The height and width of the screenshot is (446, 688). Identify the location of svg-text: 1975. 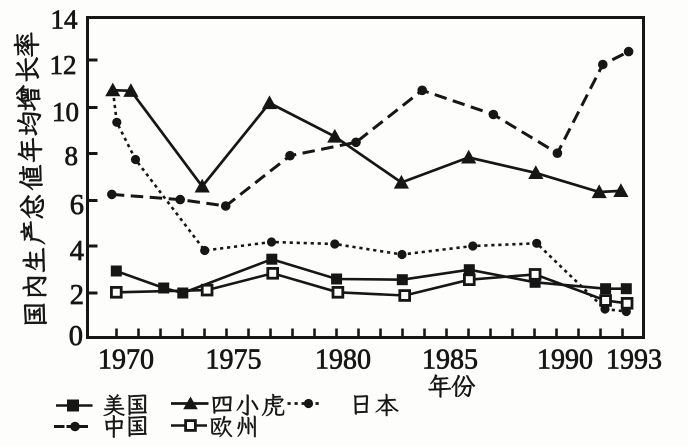
(234, 360).